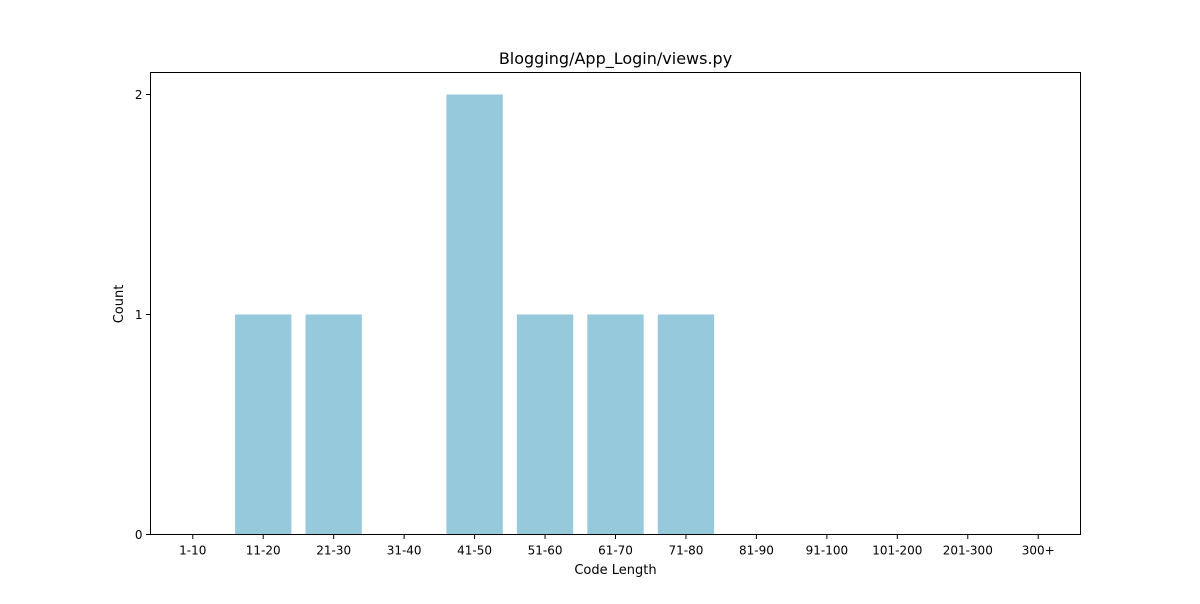 Image resolution: width=1200 pixels, height=604 pixels. What do you see at coordinates (404, 551) in the screenshot?
I see `x-tick-label: 31-40` at bounding box center [404, 551].